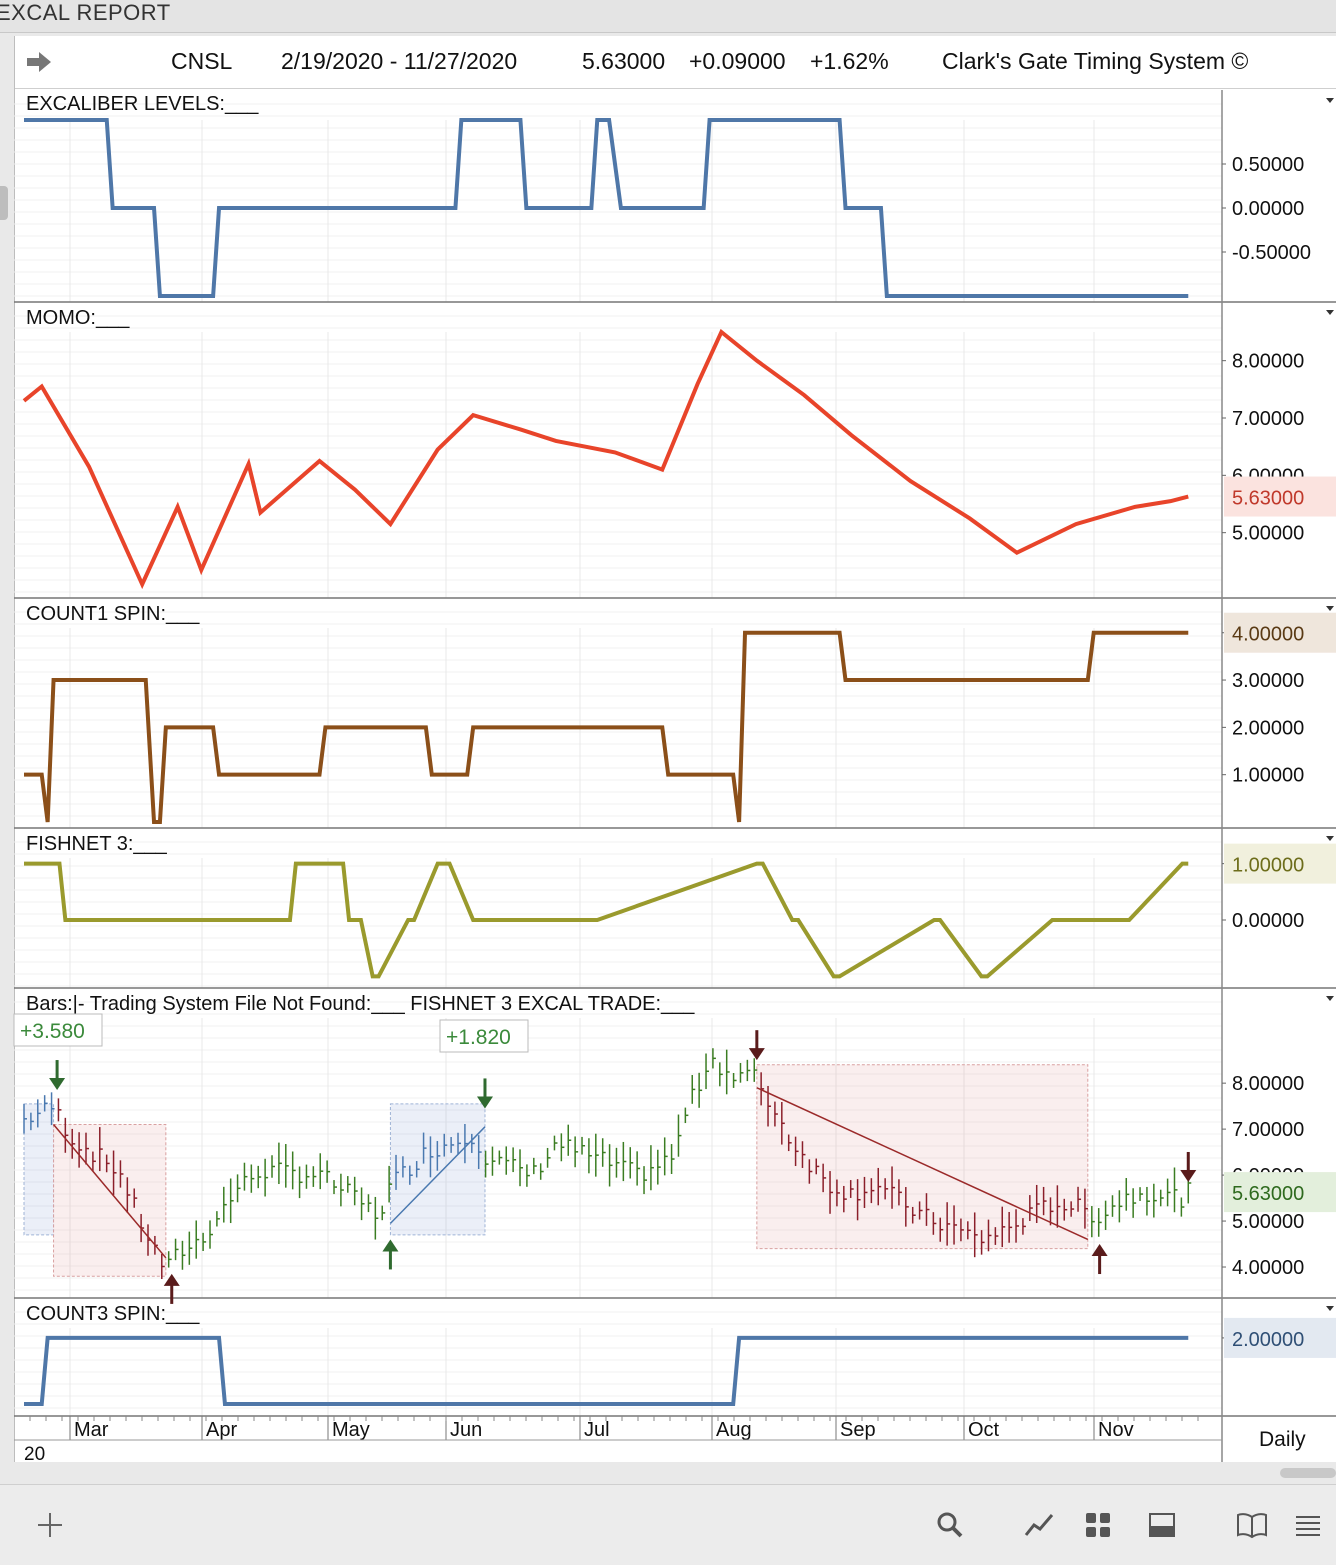  What do you see at coordinates (1271, 253) in the screenshot?
I see `axis-tick-label: -0.50000` at bounding box center [1271, 253].